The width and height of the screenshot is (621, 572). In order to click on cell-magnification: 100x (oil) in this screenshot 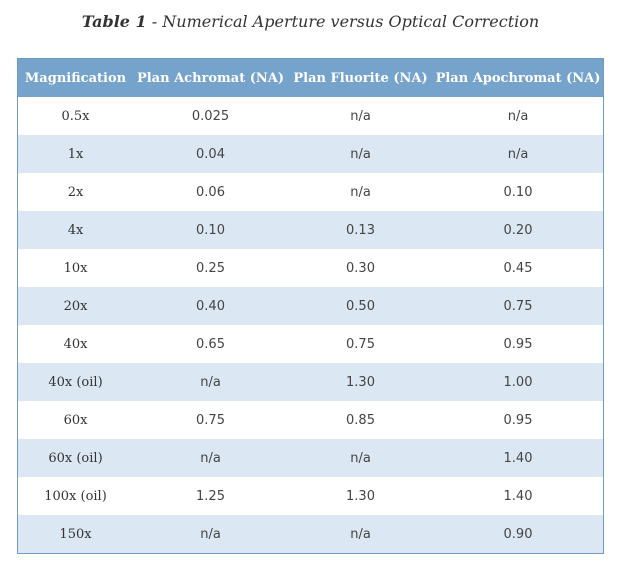, I will do `click(75, 496)`.